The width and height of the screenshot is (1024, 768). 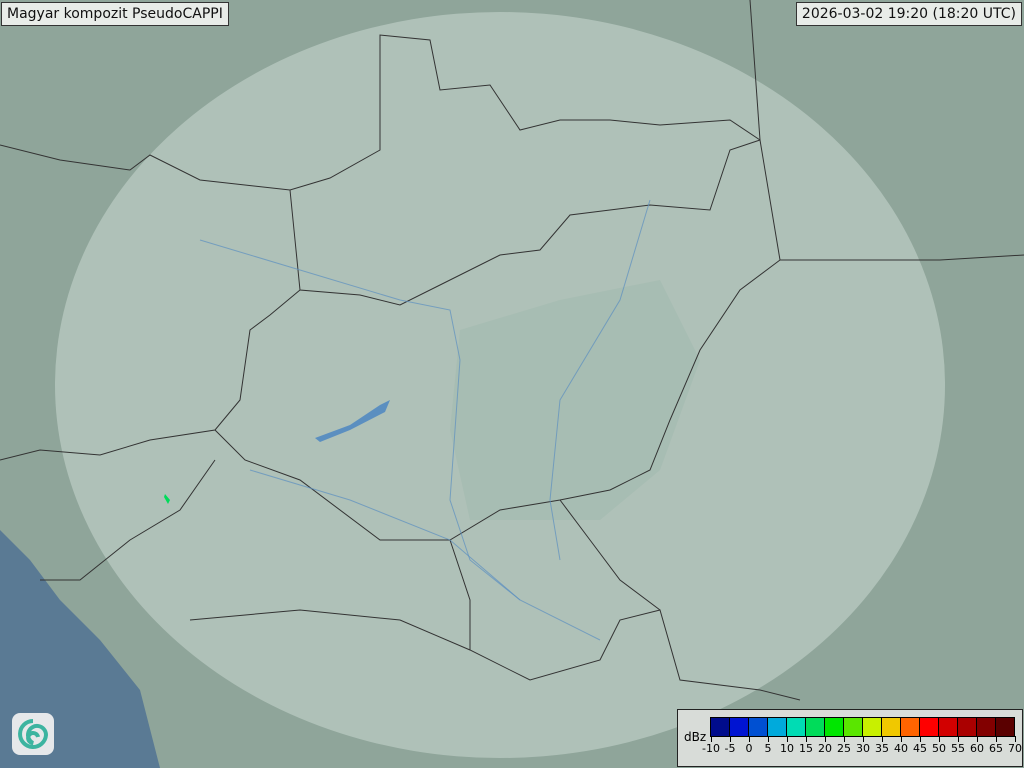 I want to click on tick-label: 30, so click(x=863, y=748).